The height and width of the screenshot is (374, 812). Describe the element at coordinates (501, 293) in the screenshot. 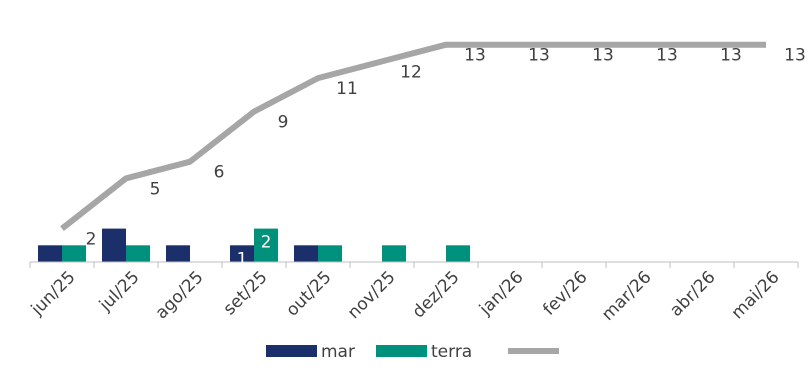

I see `x-tick-label-jan/26: jan/26` at that location.